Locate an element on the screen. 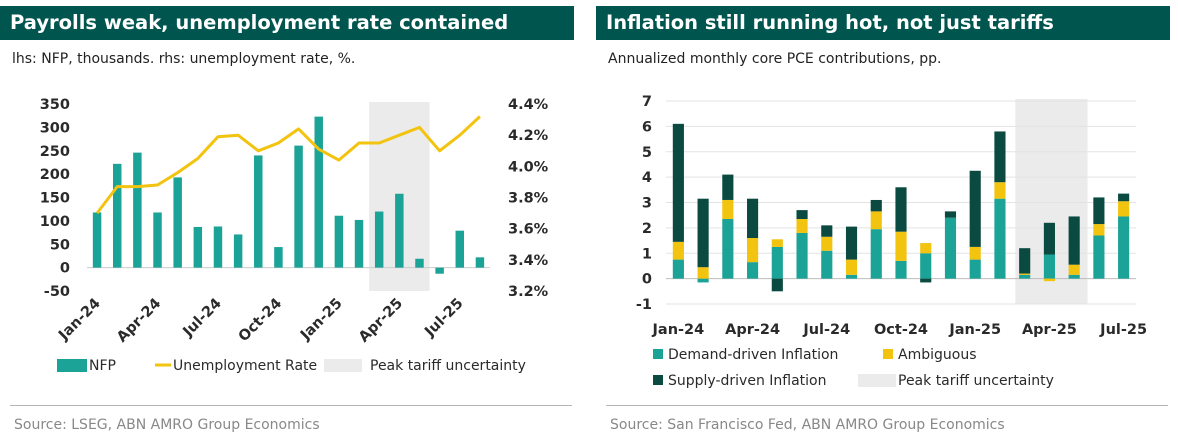 Image resolution: width=1178 pixels, height=447 pixels. legend-unemployment-label: Unemployment Rate is located at coordinates (245, 366).